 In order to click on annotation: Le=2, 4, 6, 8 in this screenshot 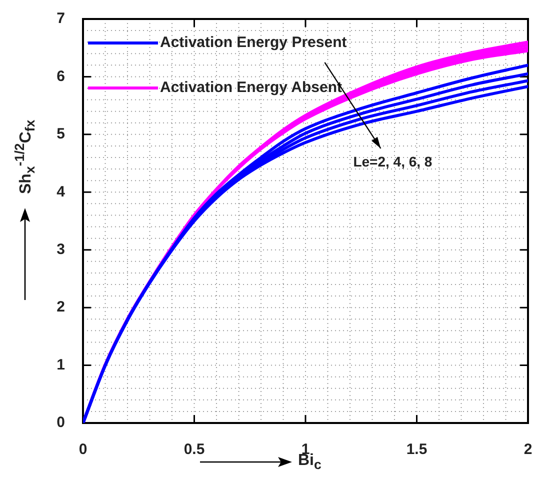, I will do `click(392, 161)`.